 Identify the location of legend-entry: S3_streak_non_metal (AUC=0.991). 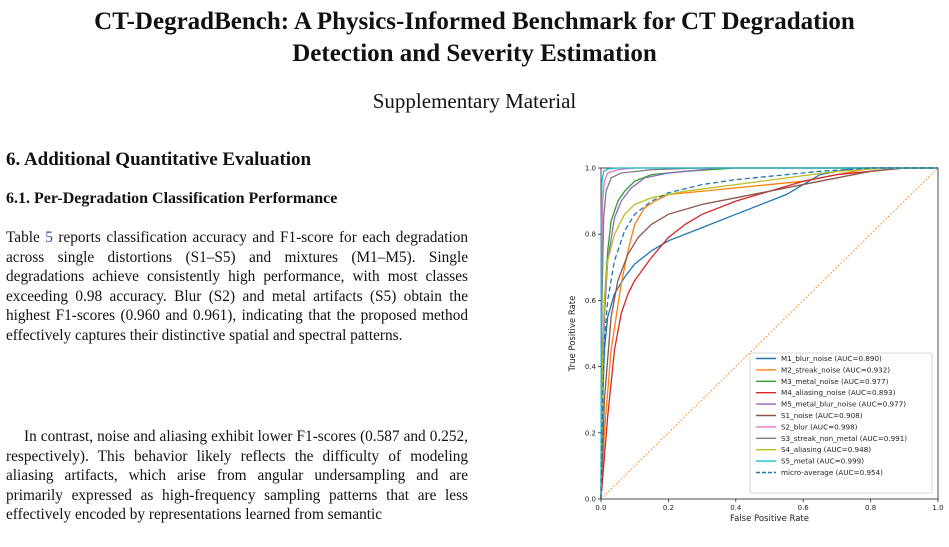
(844, 438).